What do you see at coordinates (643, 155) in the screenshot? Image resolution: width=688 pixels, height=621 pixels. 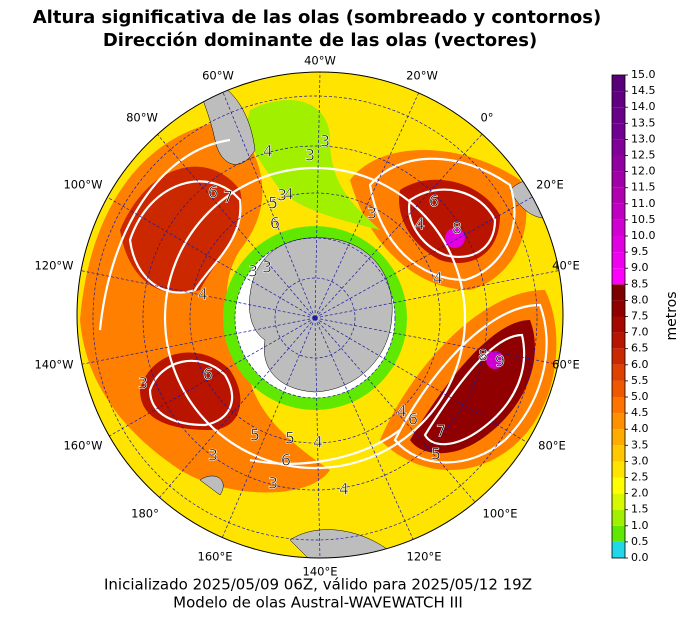 I see `colorbar-tick-label: 12.5` at bounding box center [643, 155].